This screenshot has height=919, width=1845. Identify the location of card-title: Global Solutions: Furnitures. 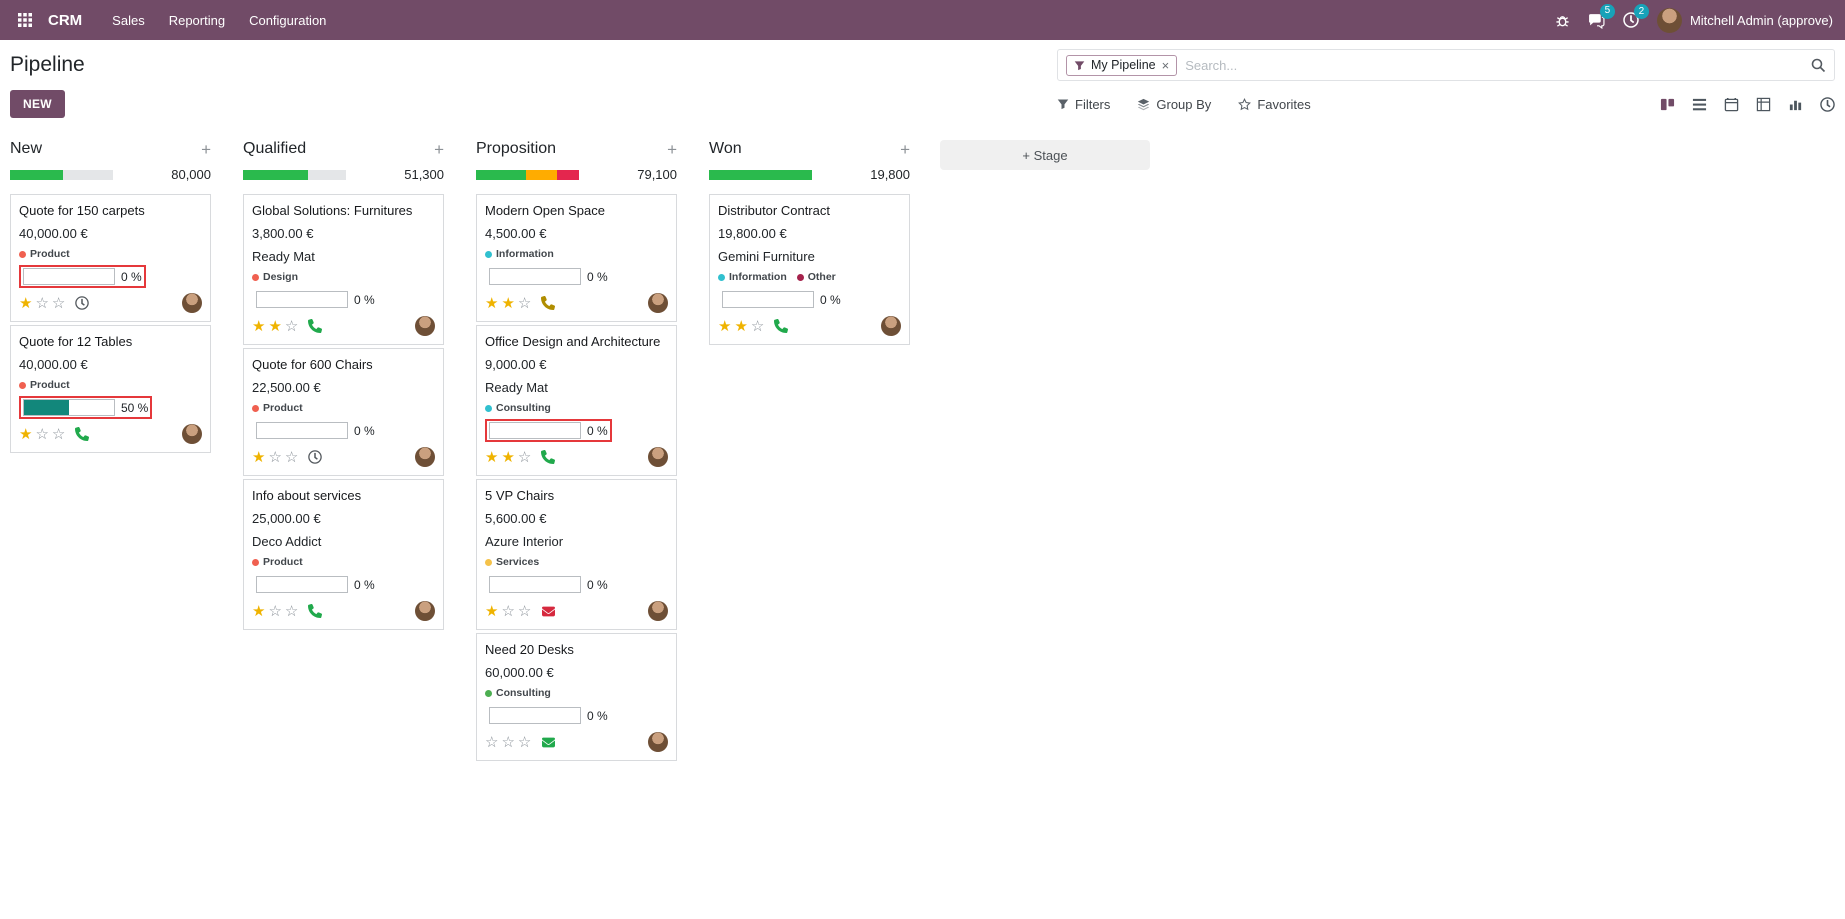
(332, 210).